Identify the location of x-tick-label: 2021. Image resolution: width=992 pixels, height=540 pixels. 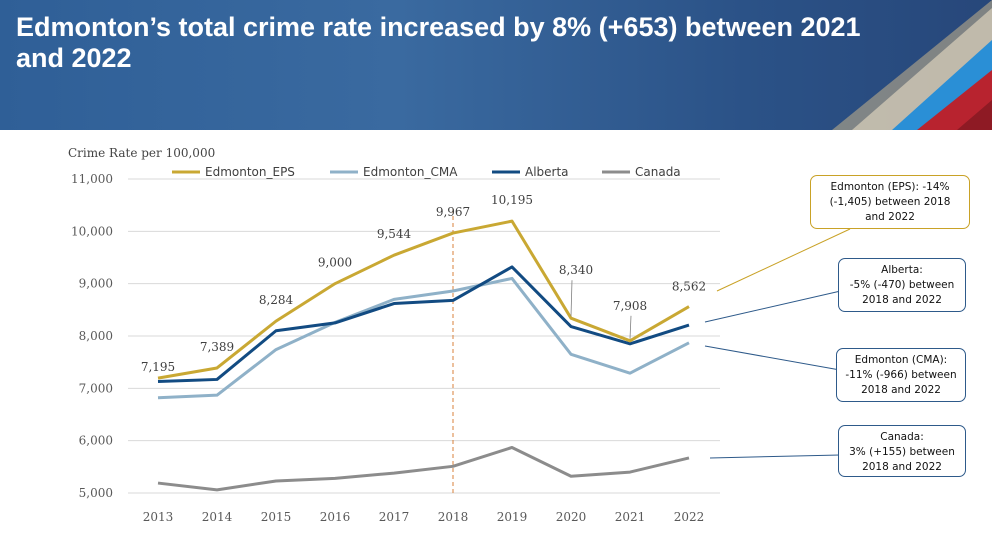
(630, 517).